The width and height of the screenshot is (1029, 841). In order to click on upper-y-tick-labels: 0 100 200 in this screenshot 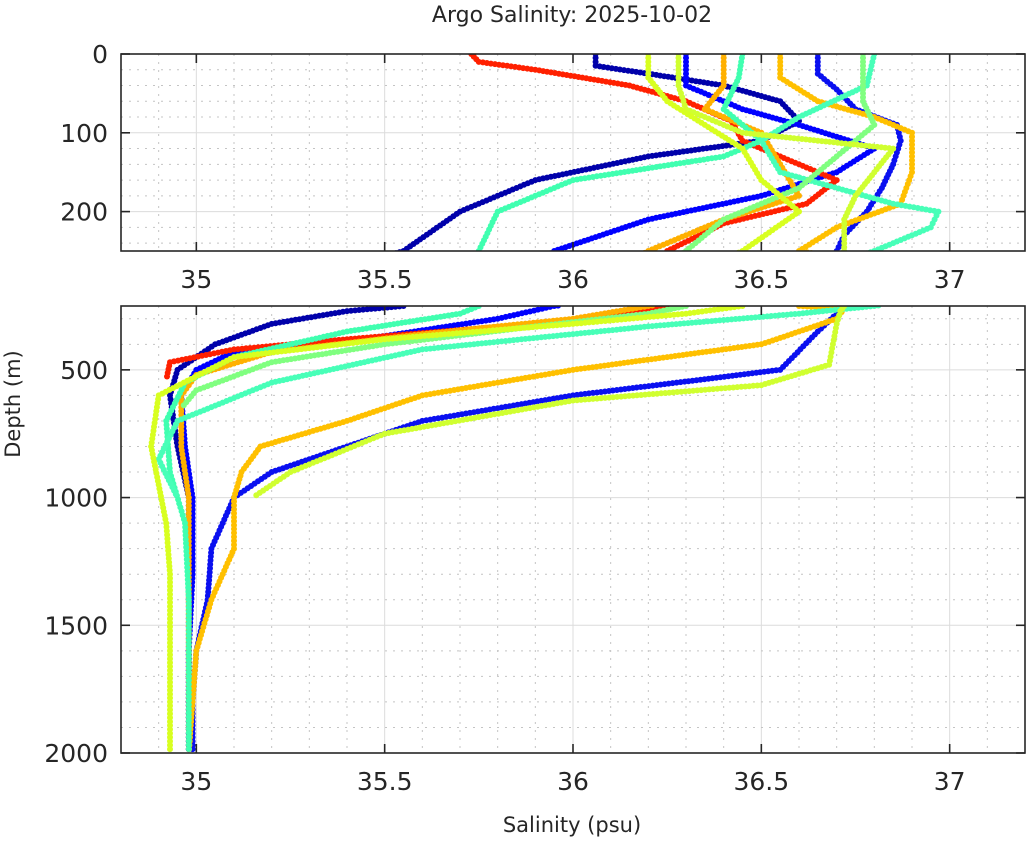, I will do `click(84, 133)`.